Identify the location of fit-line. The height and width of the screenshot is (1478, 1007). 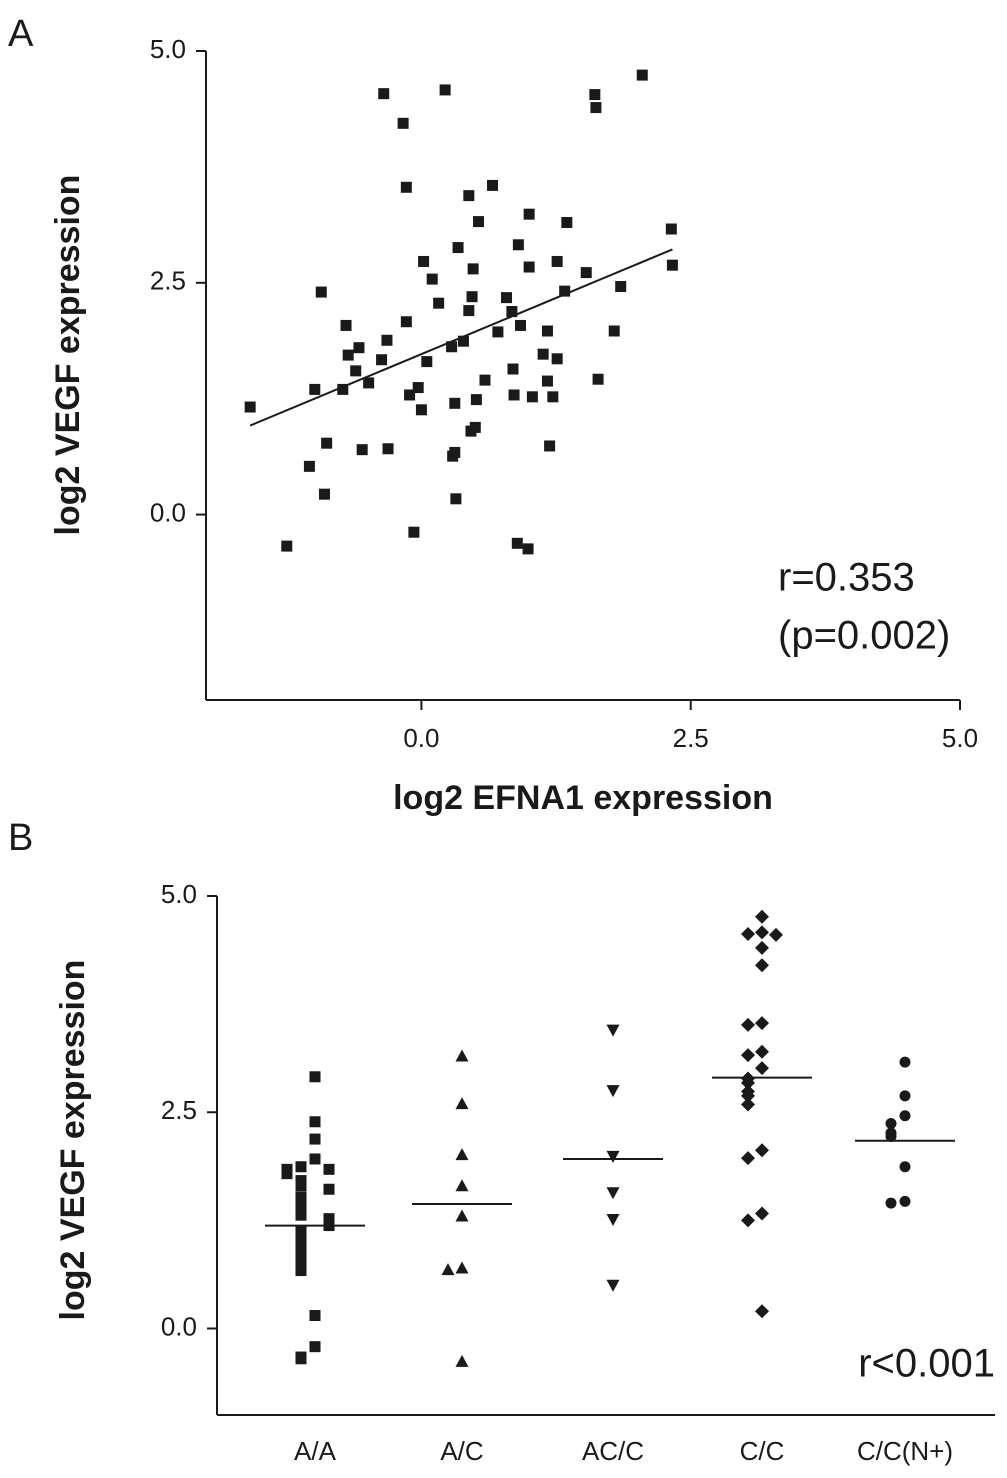
(461, 337).